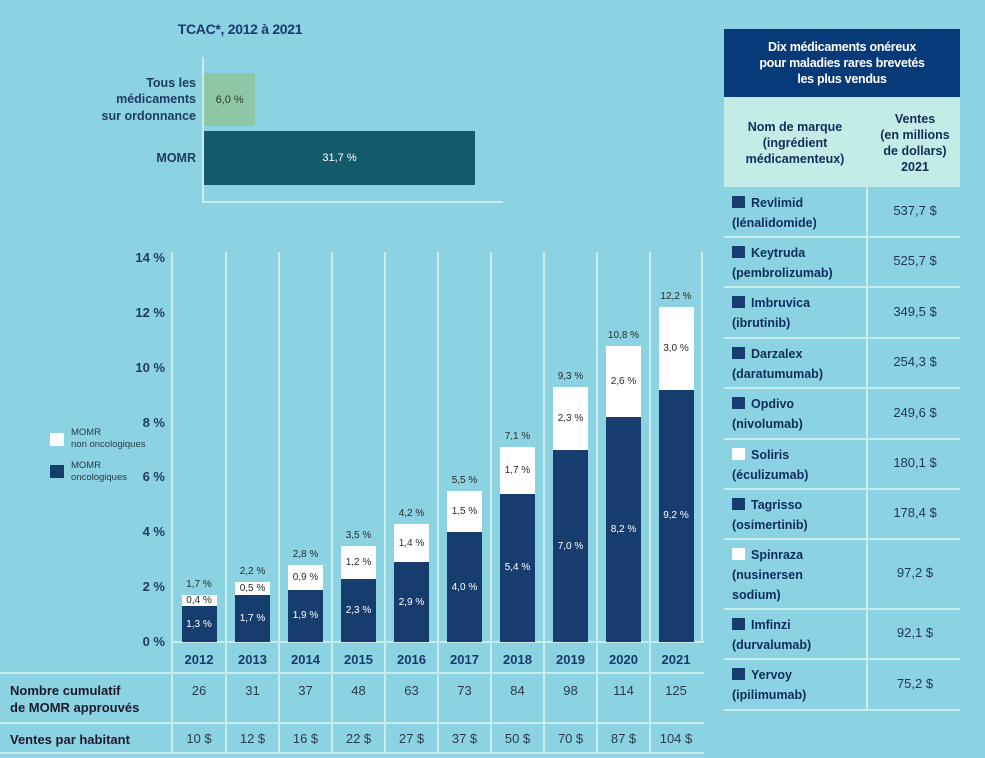 The image size is (985, 758). What do you see at coordinates (761, 323) in the screenshot?
I see `drug-ingredient: (ibrutinib)` at bounding box center [761, 323].